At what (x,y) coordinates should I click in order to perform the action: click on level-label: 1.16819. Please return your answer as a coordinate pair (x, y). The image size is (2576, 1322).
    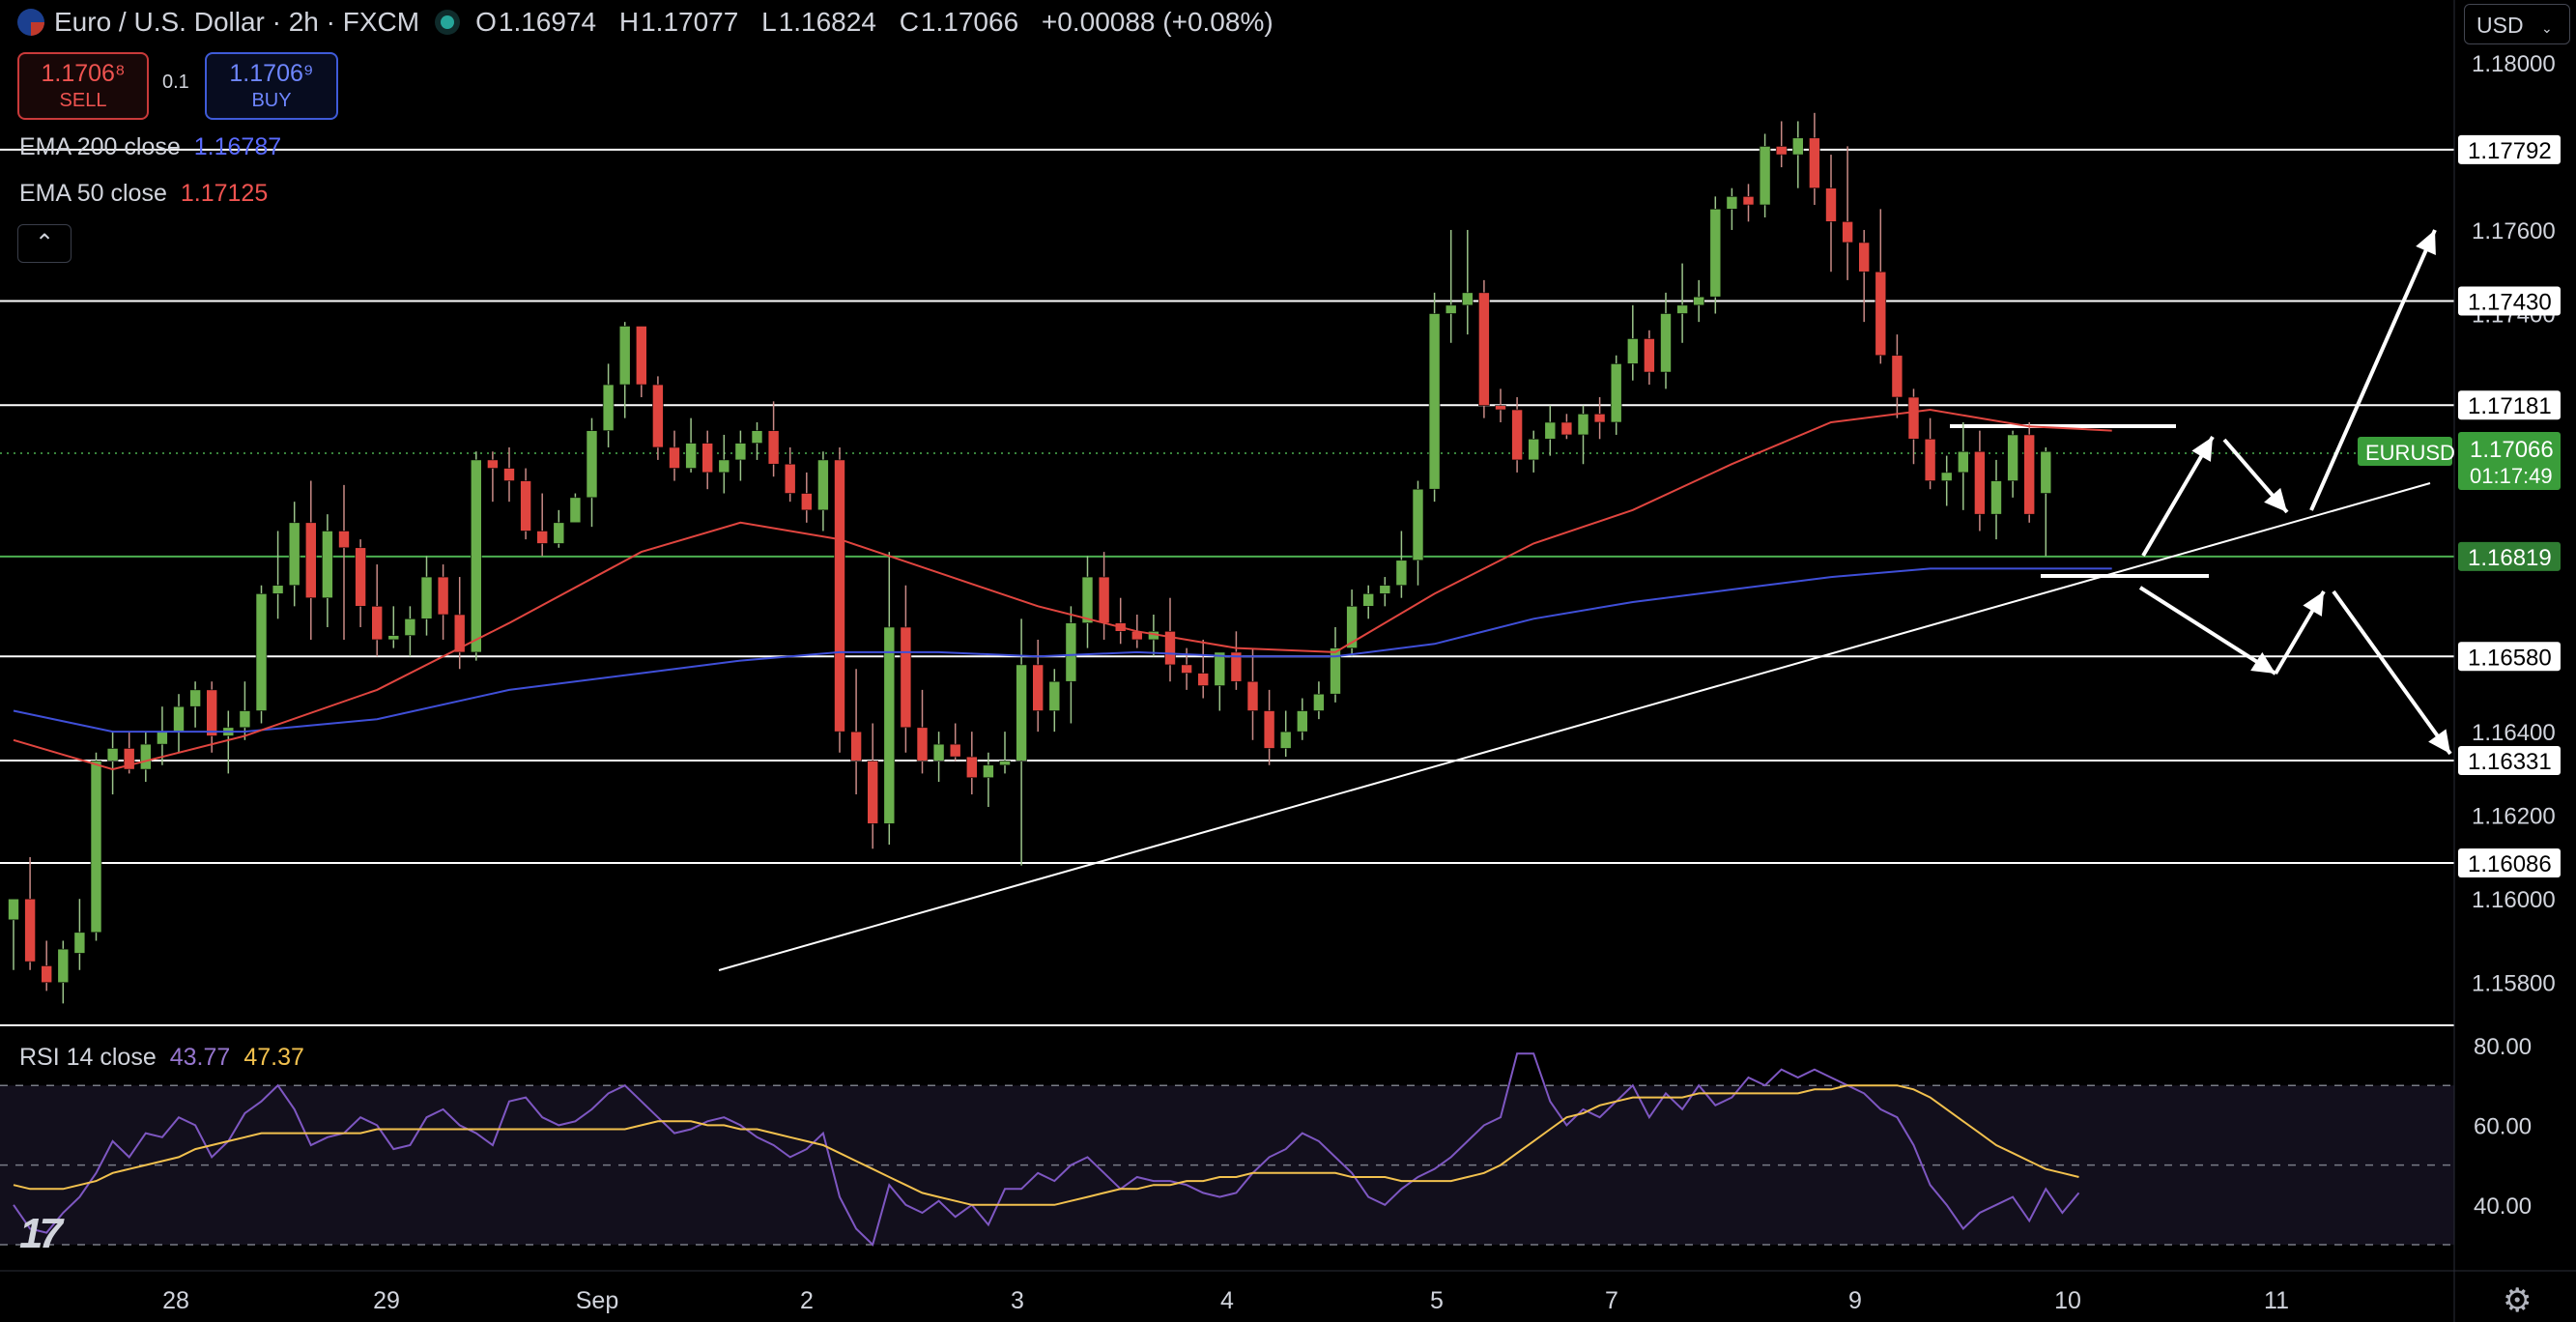
    Looking at the image, I should click on (2510, 558).